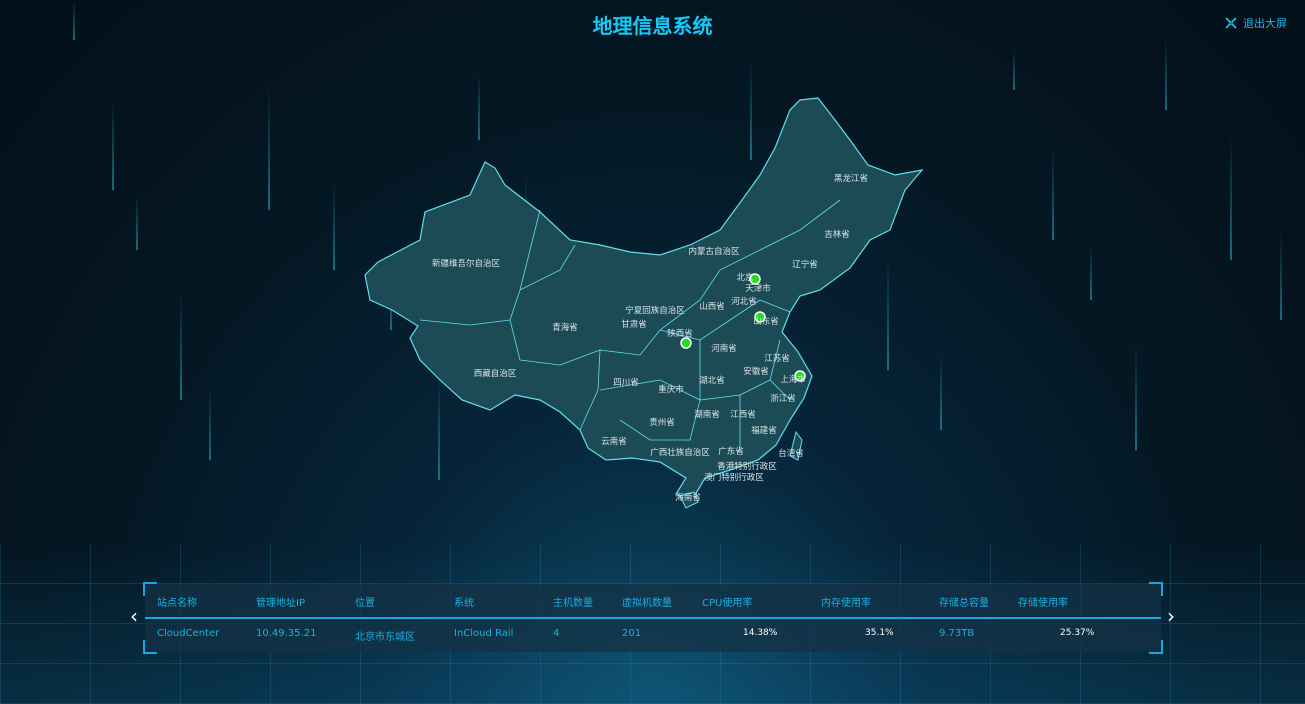  What do you see at coordinates (846, 603) in the screenshot?
I see `column-header: 内存使用率` at bounding box center [846, 603].